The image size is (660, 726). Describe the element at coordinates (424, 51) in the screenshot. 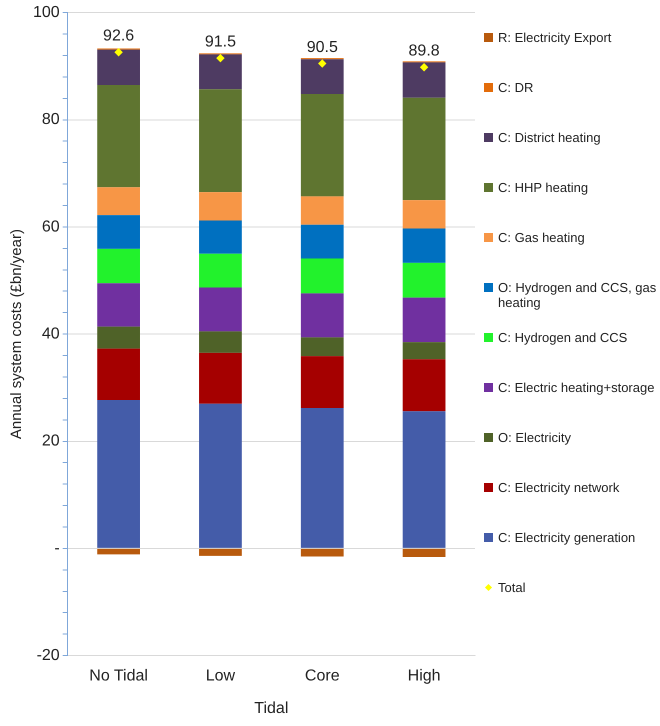

I see `data-label: 89.8` at that location.